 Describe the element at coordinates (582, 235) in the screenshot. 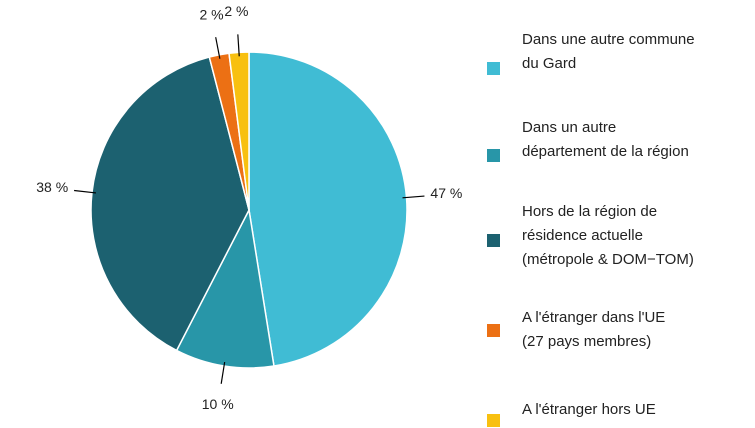

I see `legend-line: résidence actuelle` at that location.